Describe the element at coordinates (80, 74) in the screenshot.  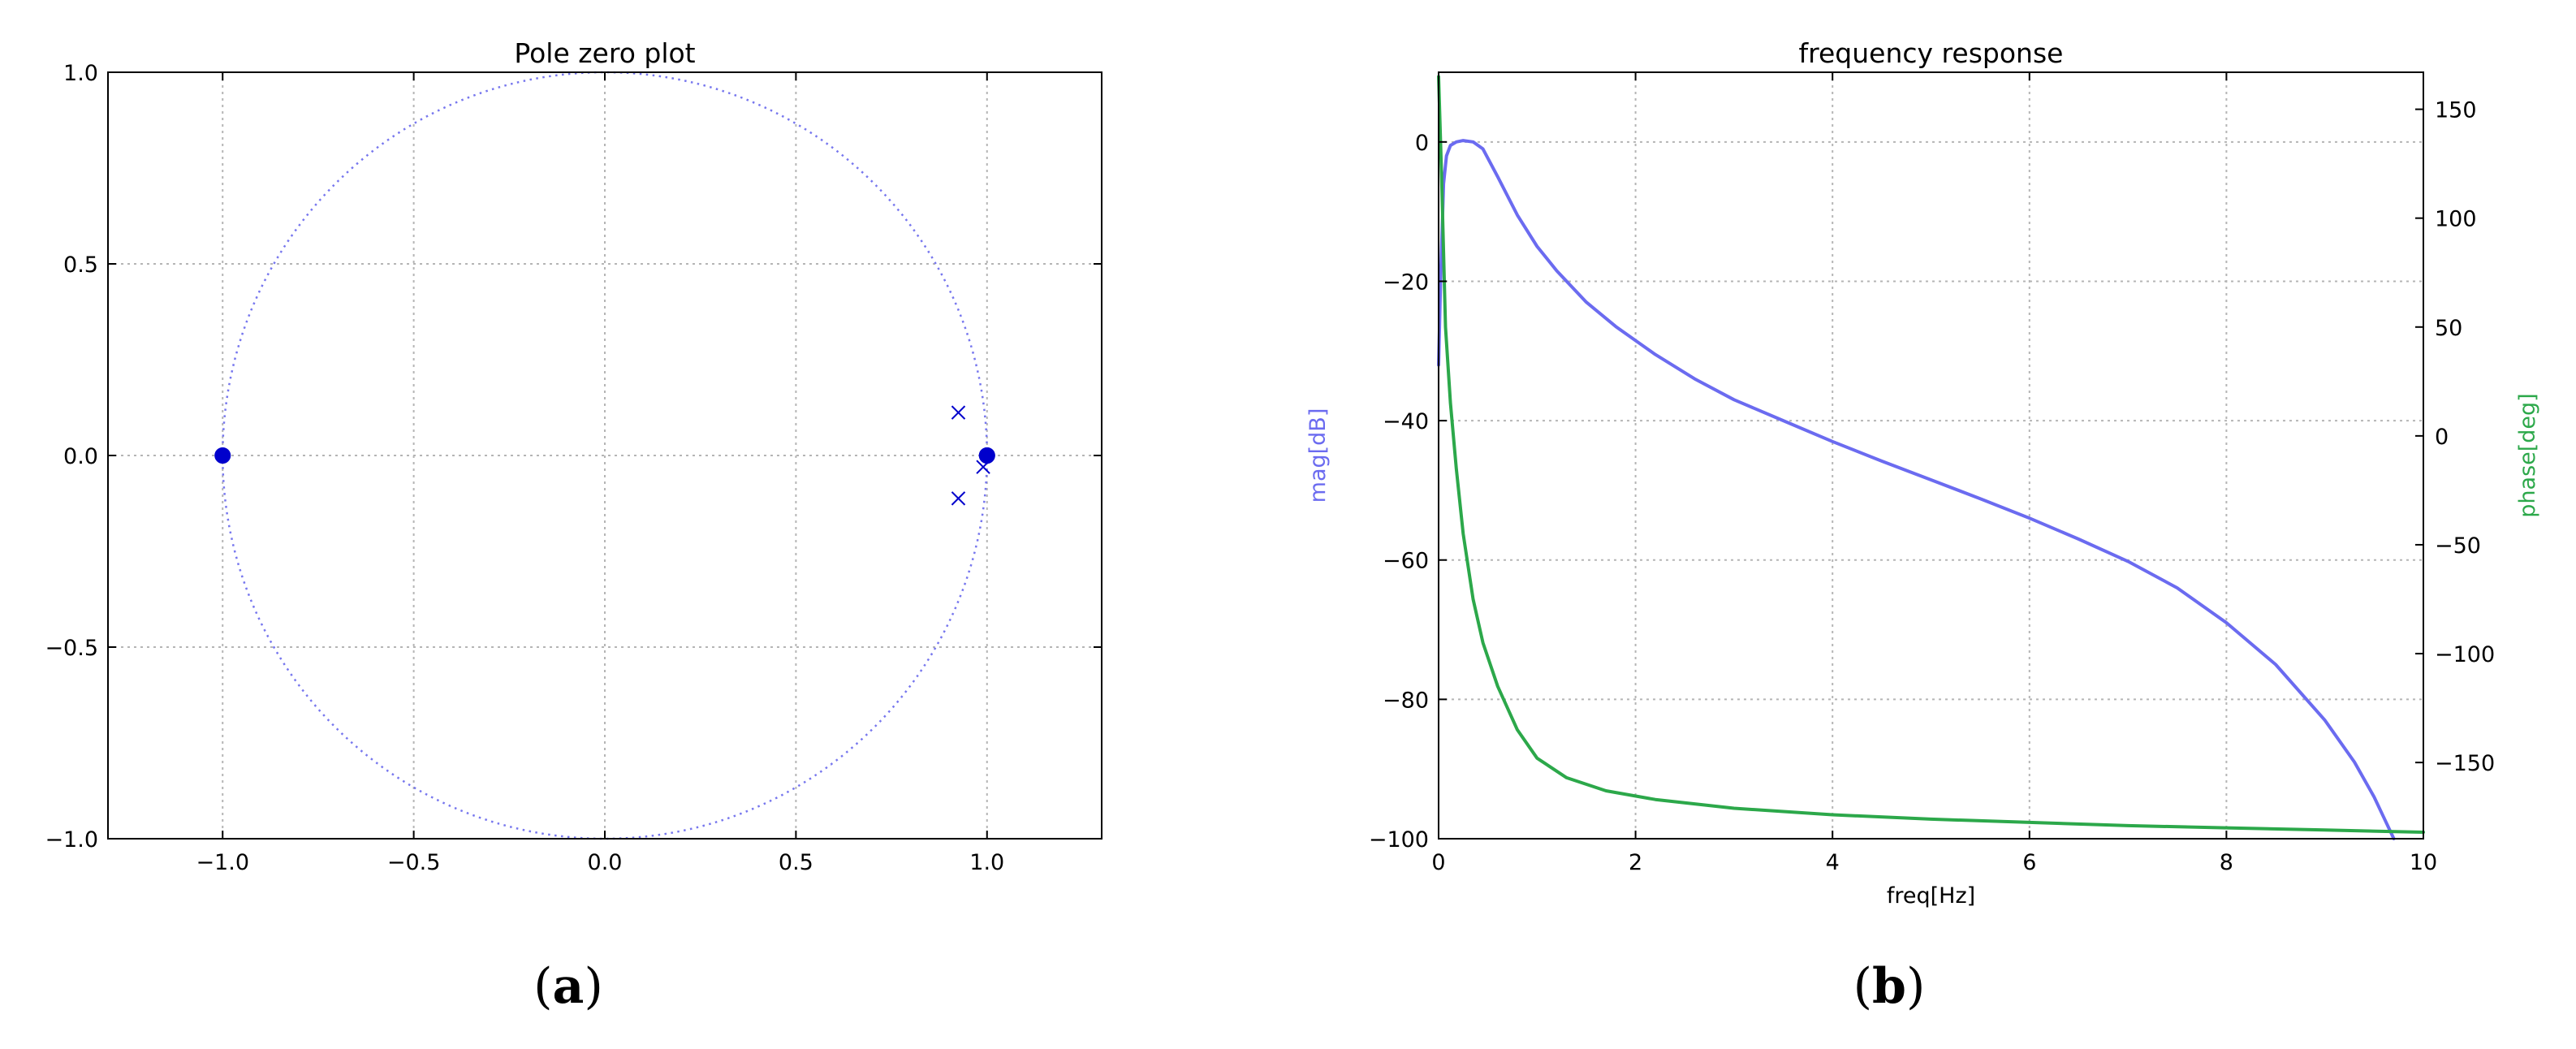
I see `y-tick-label: 1.0` at that location.